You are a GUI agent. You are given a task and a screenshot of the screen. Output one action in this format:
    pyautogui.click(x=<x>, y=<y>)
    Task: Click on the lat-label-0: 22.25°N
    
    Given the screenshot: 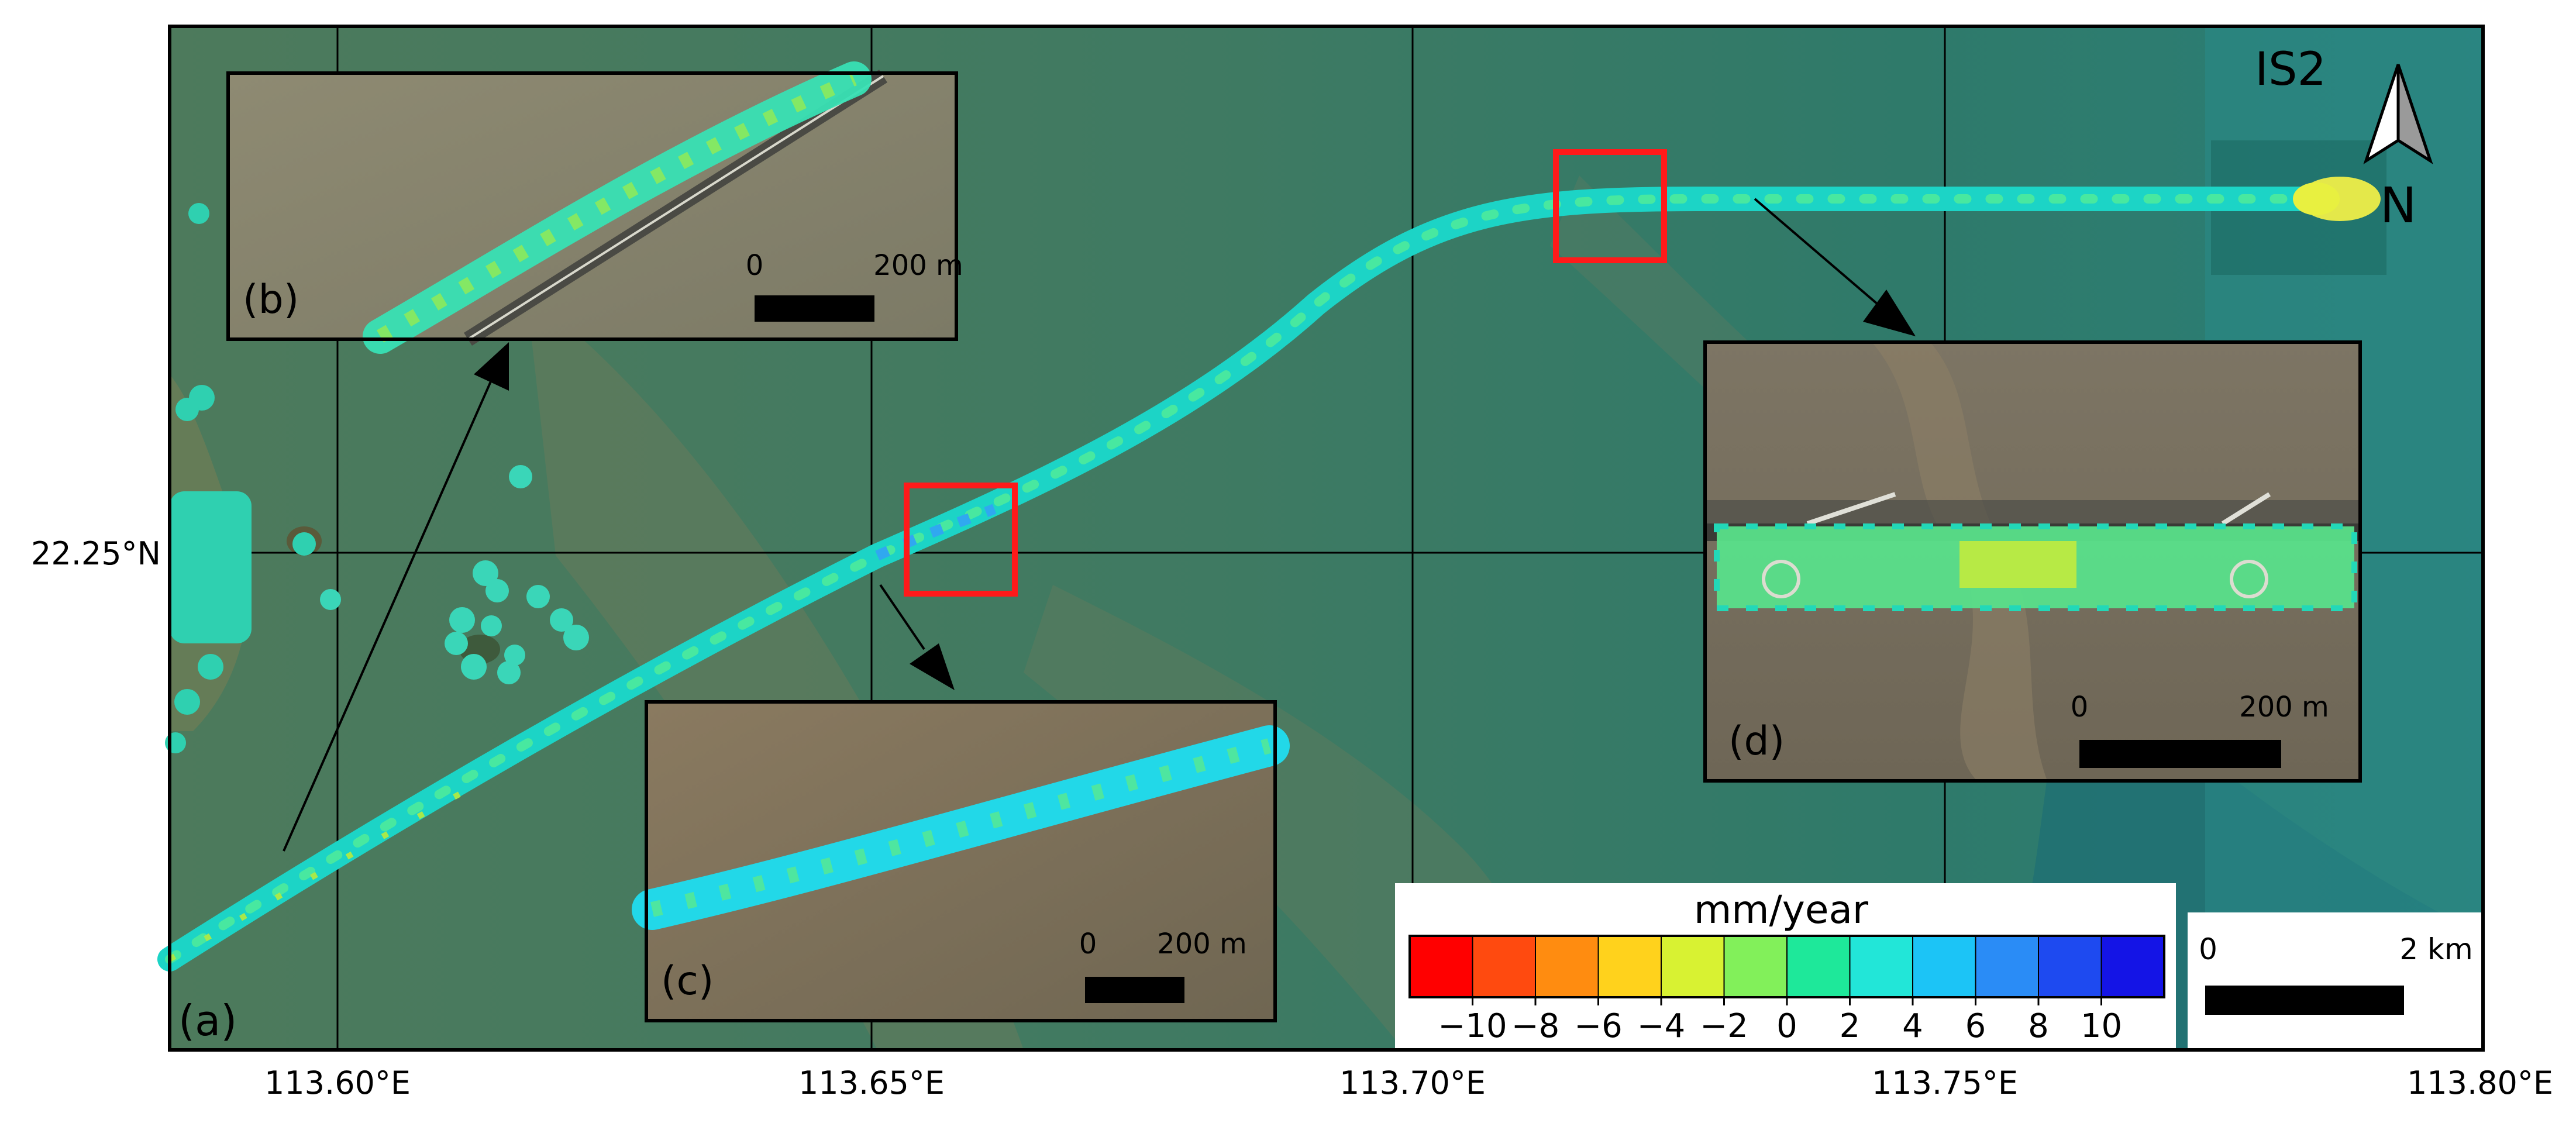 What is the action you would take?
    pyautogui.click(x=96, y=553)
    